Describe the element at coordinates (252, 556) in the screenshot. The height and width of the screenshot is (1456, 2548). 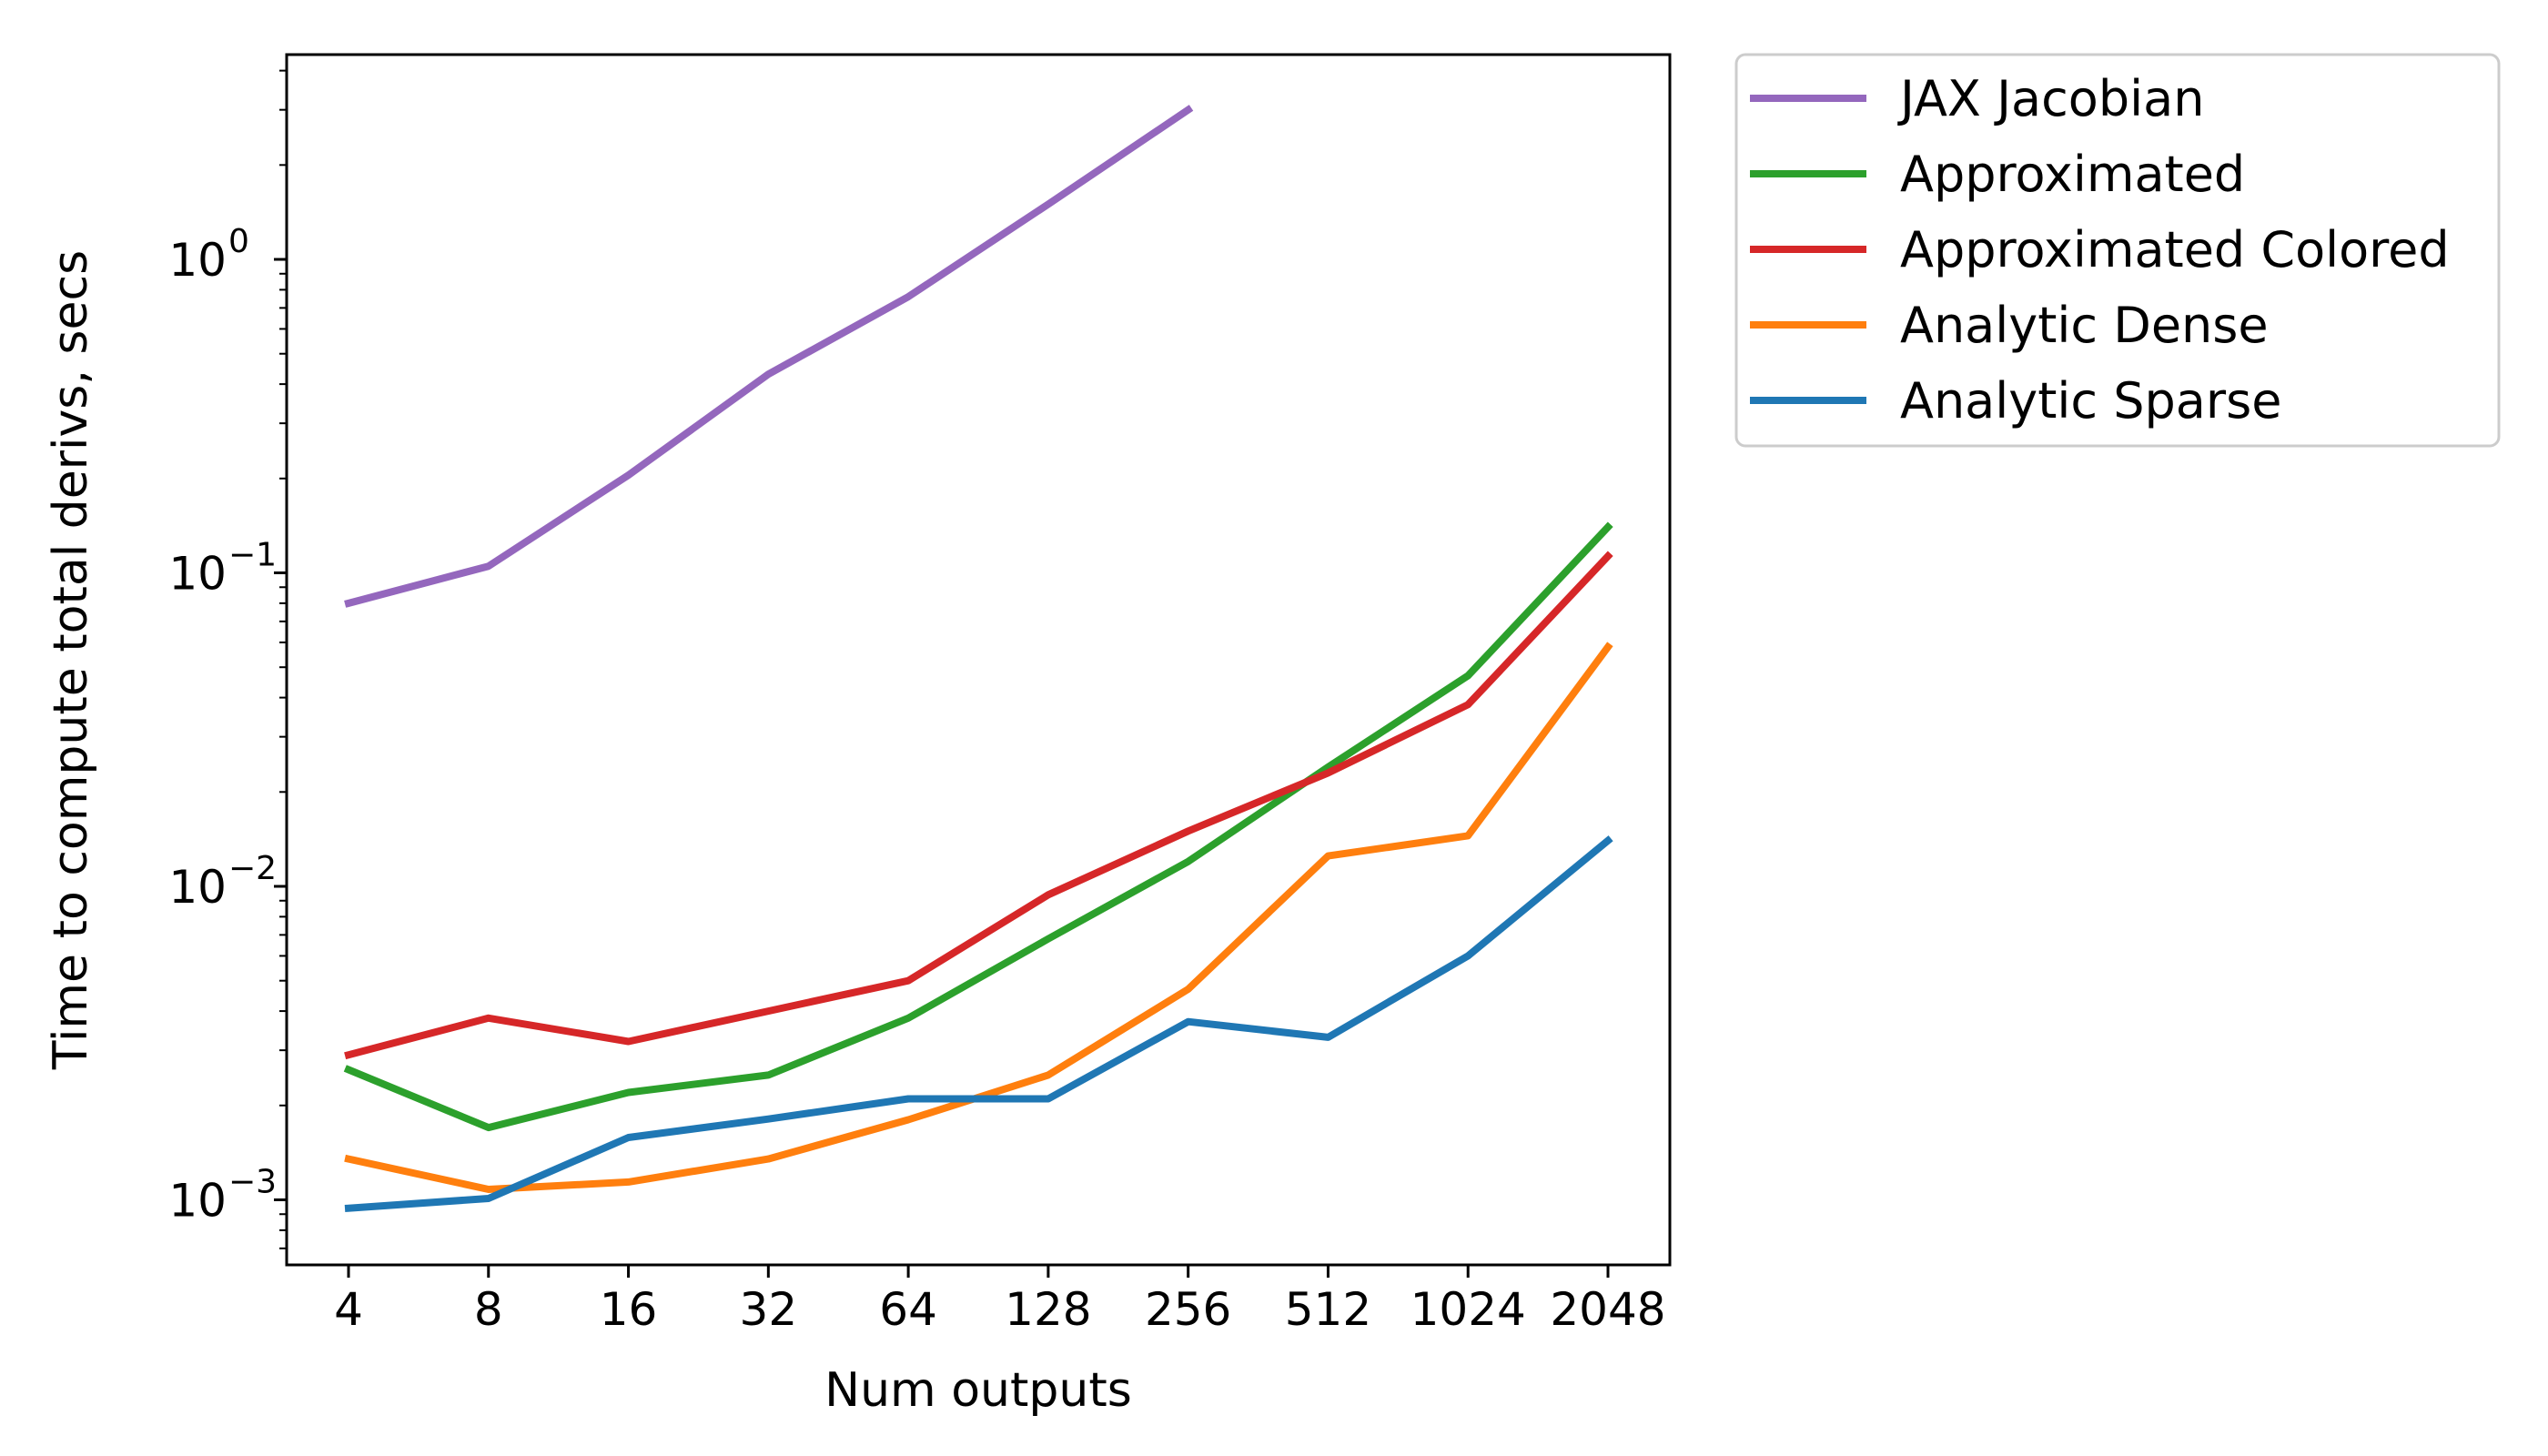
I see `y-tick-exponent: −1` at that location.